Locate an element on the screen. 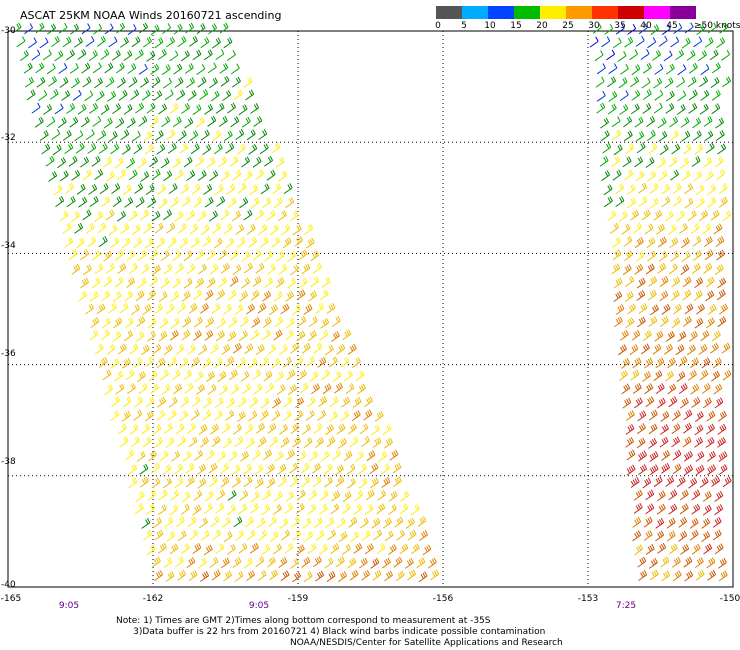 The height and width of the screenshot is (650, 740). scale-swatch is located at coordinates (475, 12).